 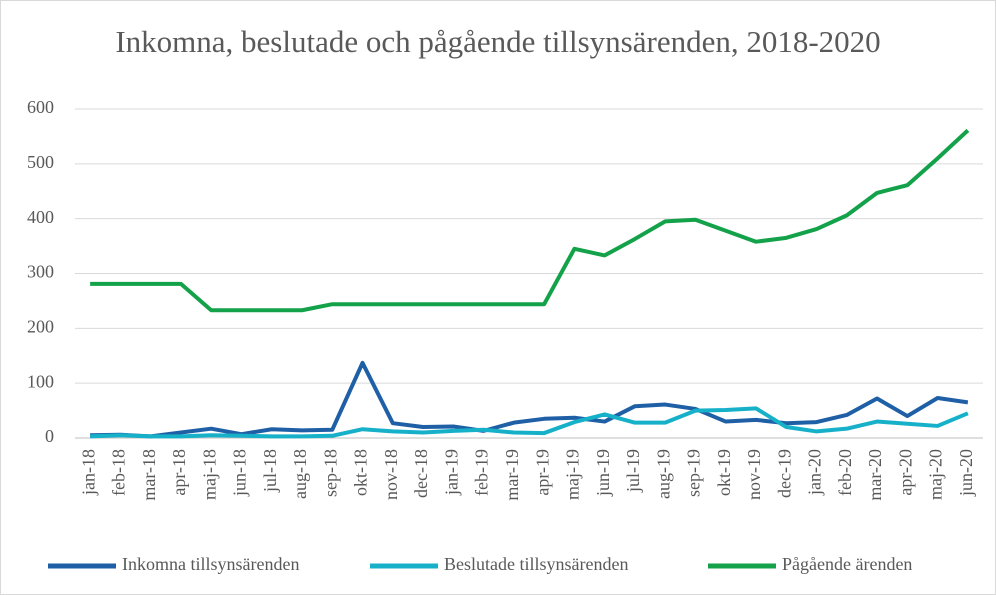 I want to click on x-tick-label: sep-19, so click(x=694, y=473).